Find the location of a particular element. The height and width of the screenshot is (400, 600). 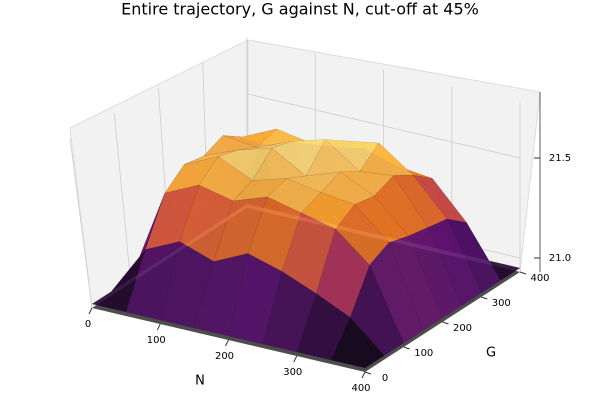

x-tick-label: 300 is located at coordinates (292, 372).